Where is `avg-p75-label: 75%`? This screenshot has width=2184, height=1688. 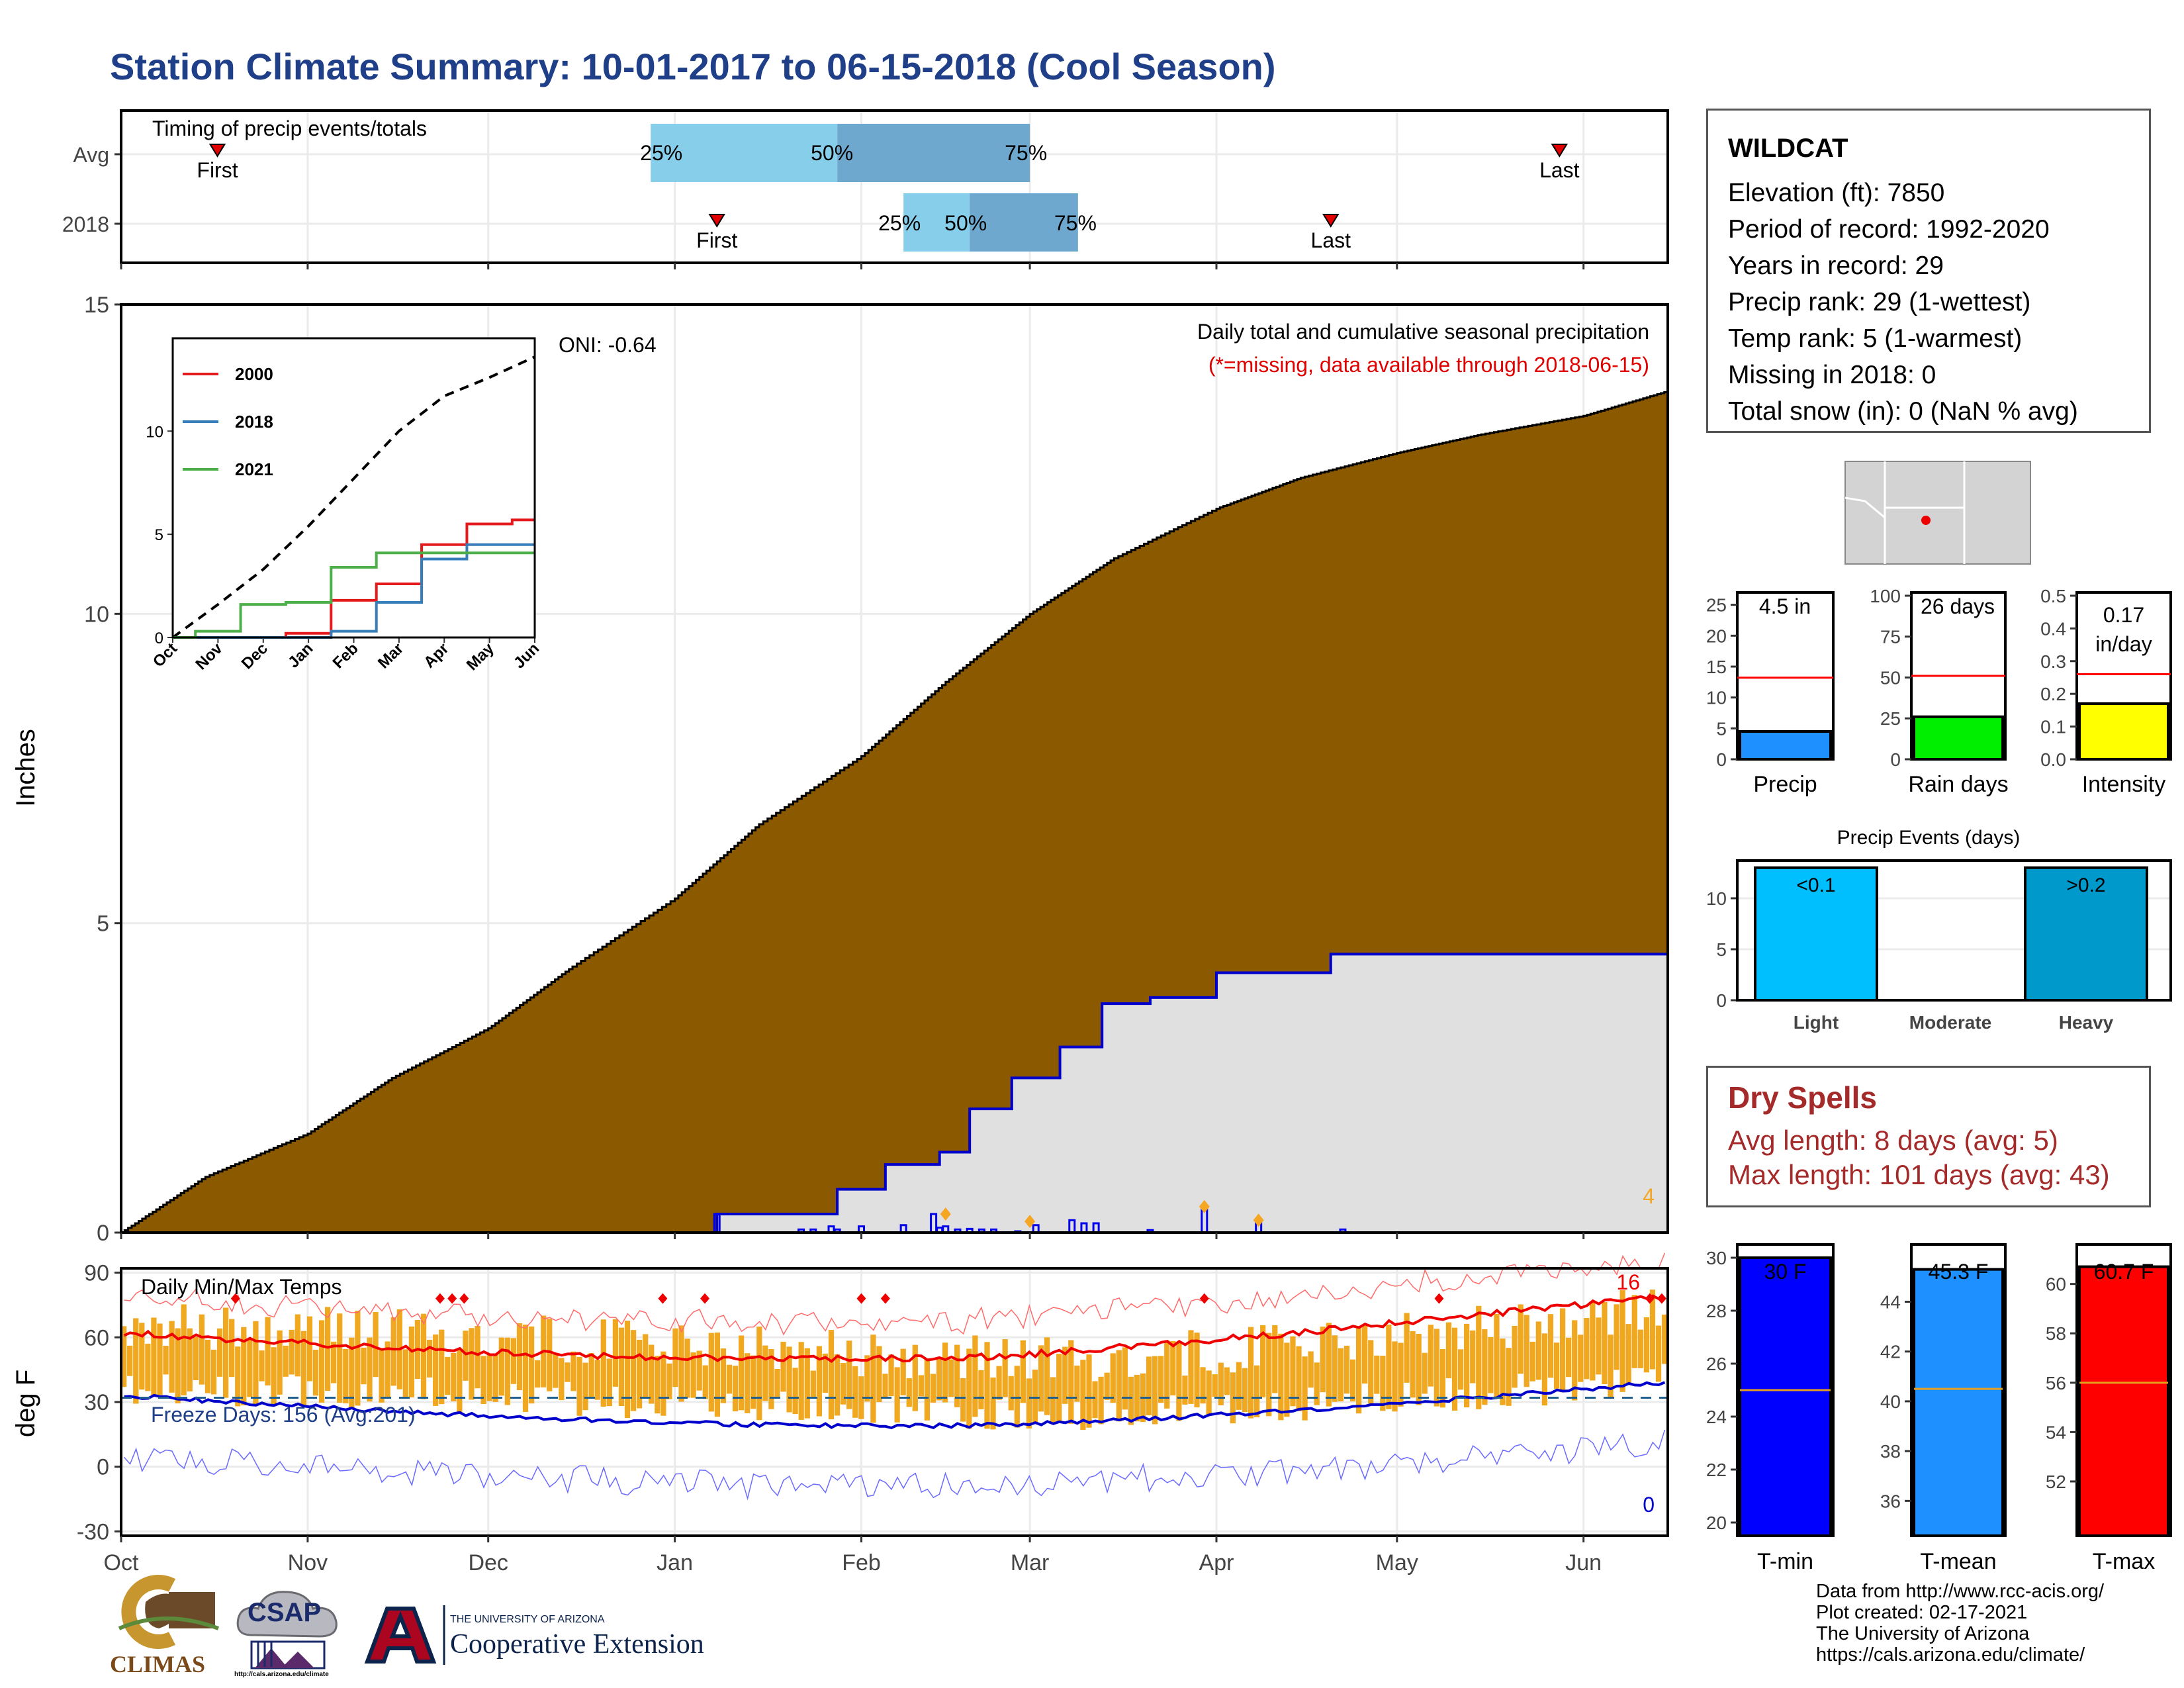 avg-p75-label: 75% is located at coordinates (1026, 153).